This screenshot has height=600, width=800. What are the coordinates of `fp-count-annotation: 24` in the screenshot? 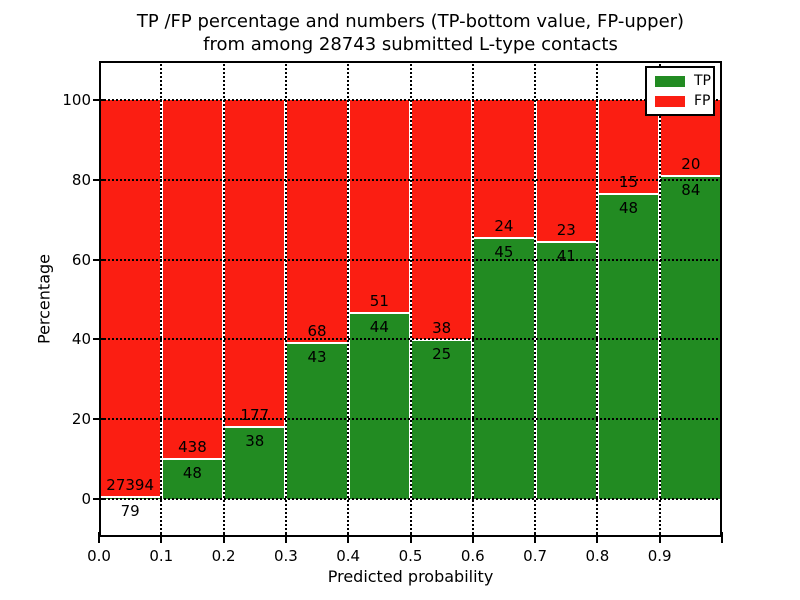 It's located at (504, 225).